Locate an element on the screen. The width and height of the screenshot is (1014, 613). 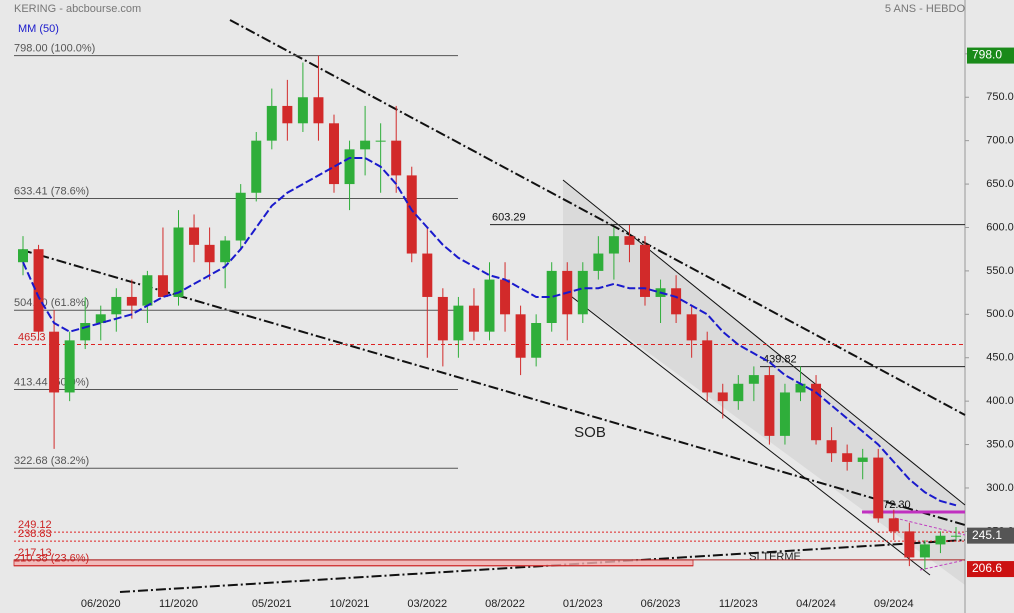
level-label: 238.83 is located at coordinates (35, 534).